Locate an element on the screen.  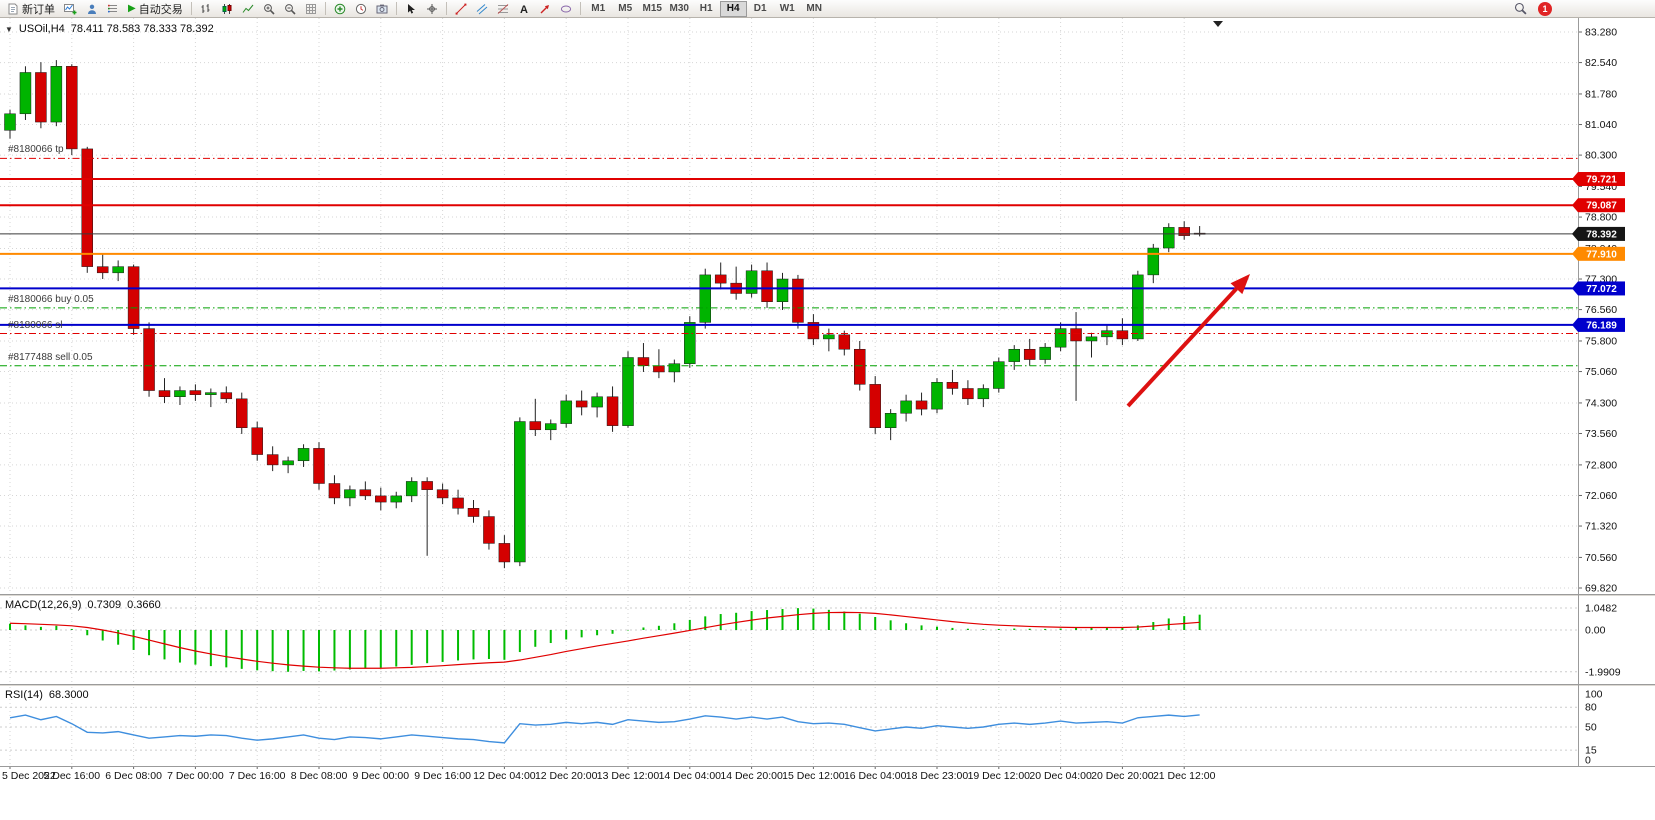
macd-scale-label: -1.9909 is located at coordinates (1603, 672).